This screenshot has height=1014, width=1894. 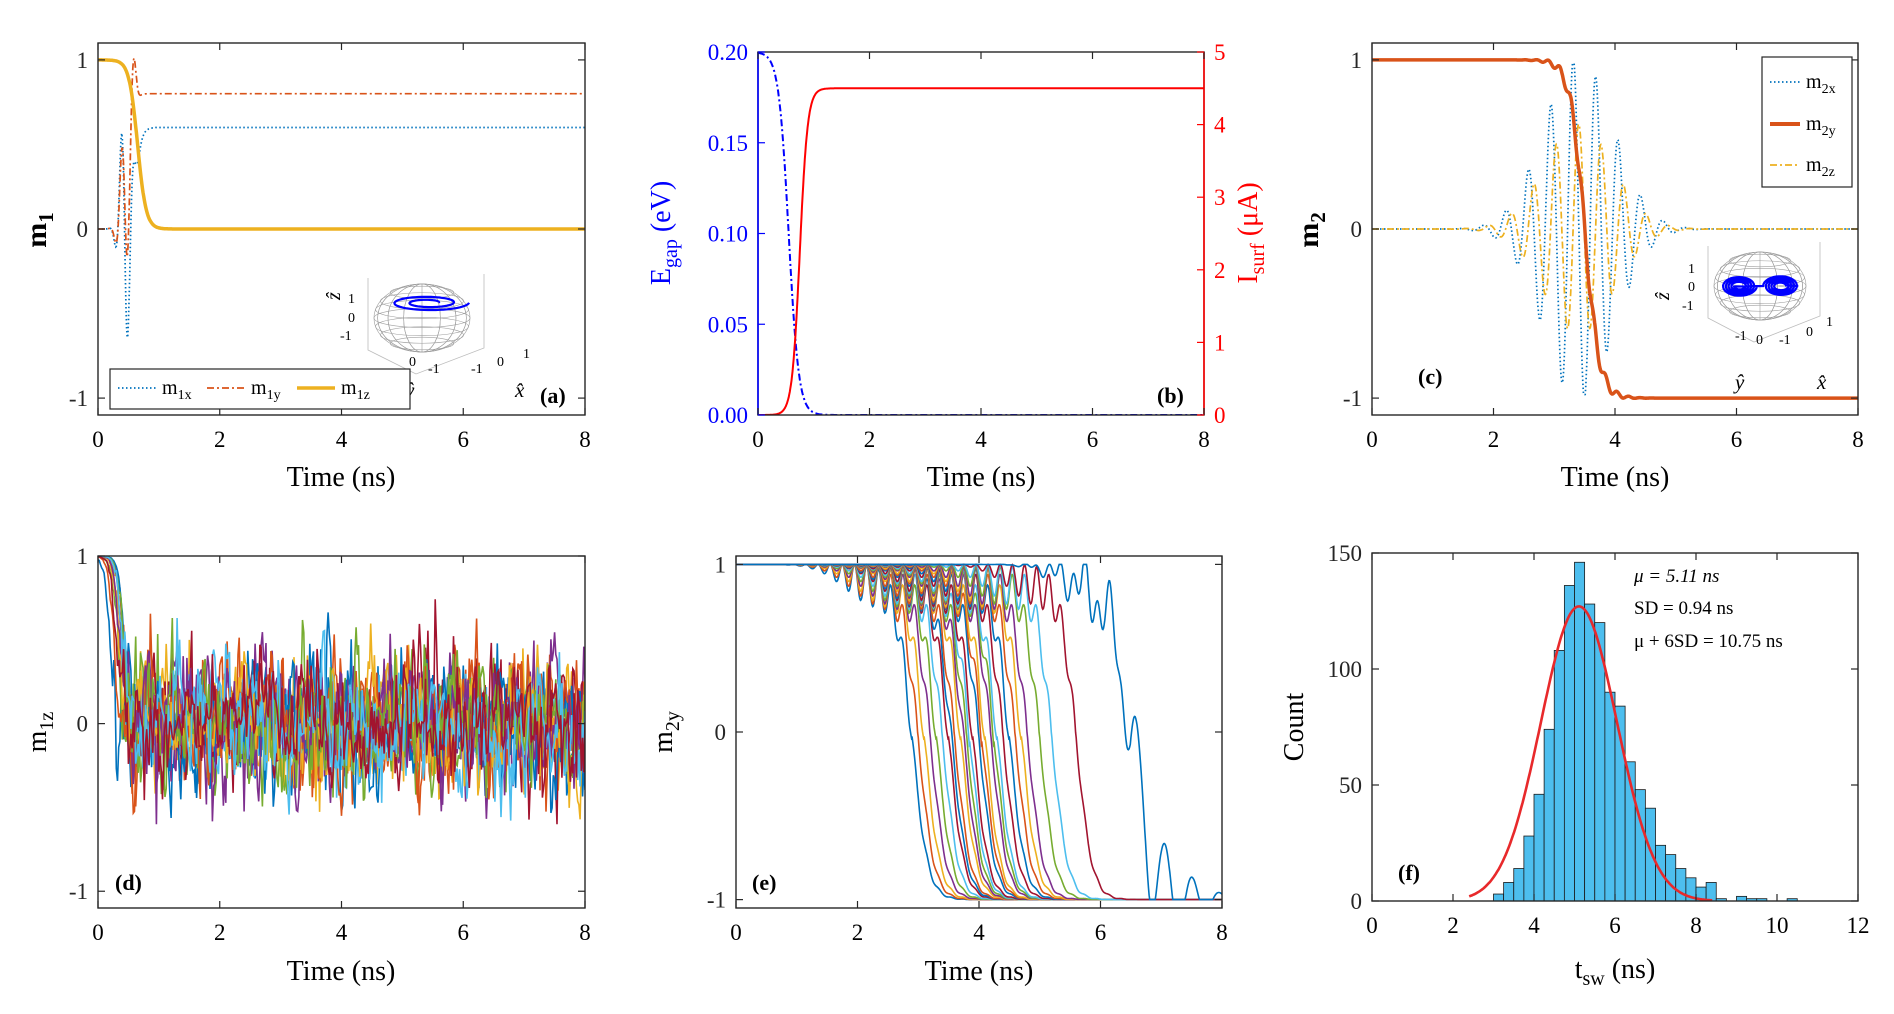 I want to click on panel-a-legend-m1x-label: m1x, so click(x=177, y=390).